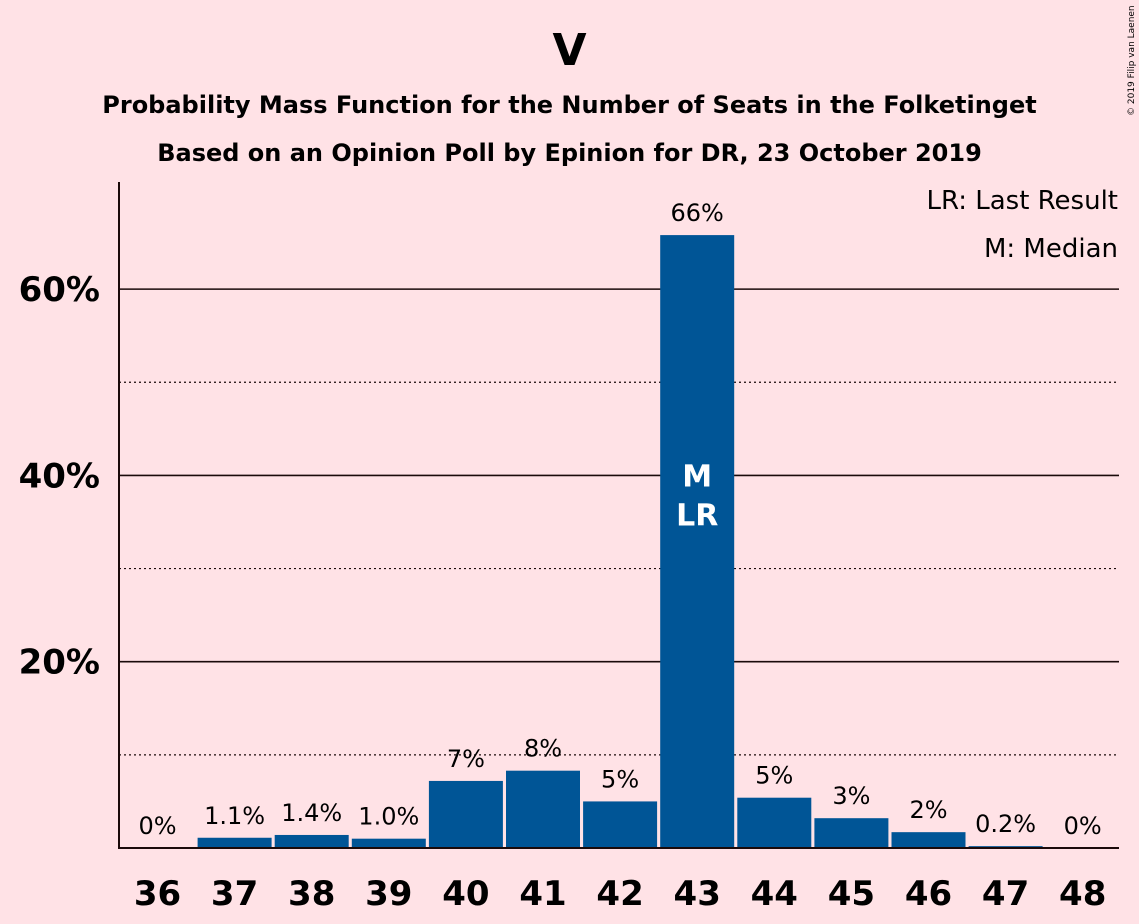 The height and width of the screenshot is (924, 1139). I want to click on x-tick-label-40: 40, so click(465, 894).